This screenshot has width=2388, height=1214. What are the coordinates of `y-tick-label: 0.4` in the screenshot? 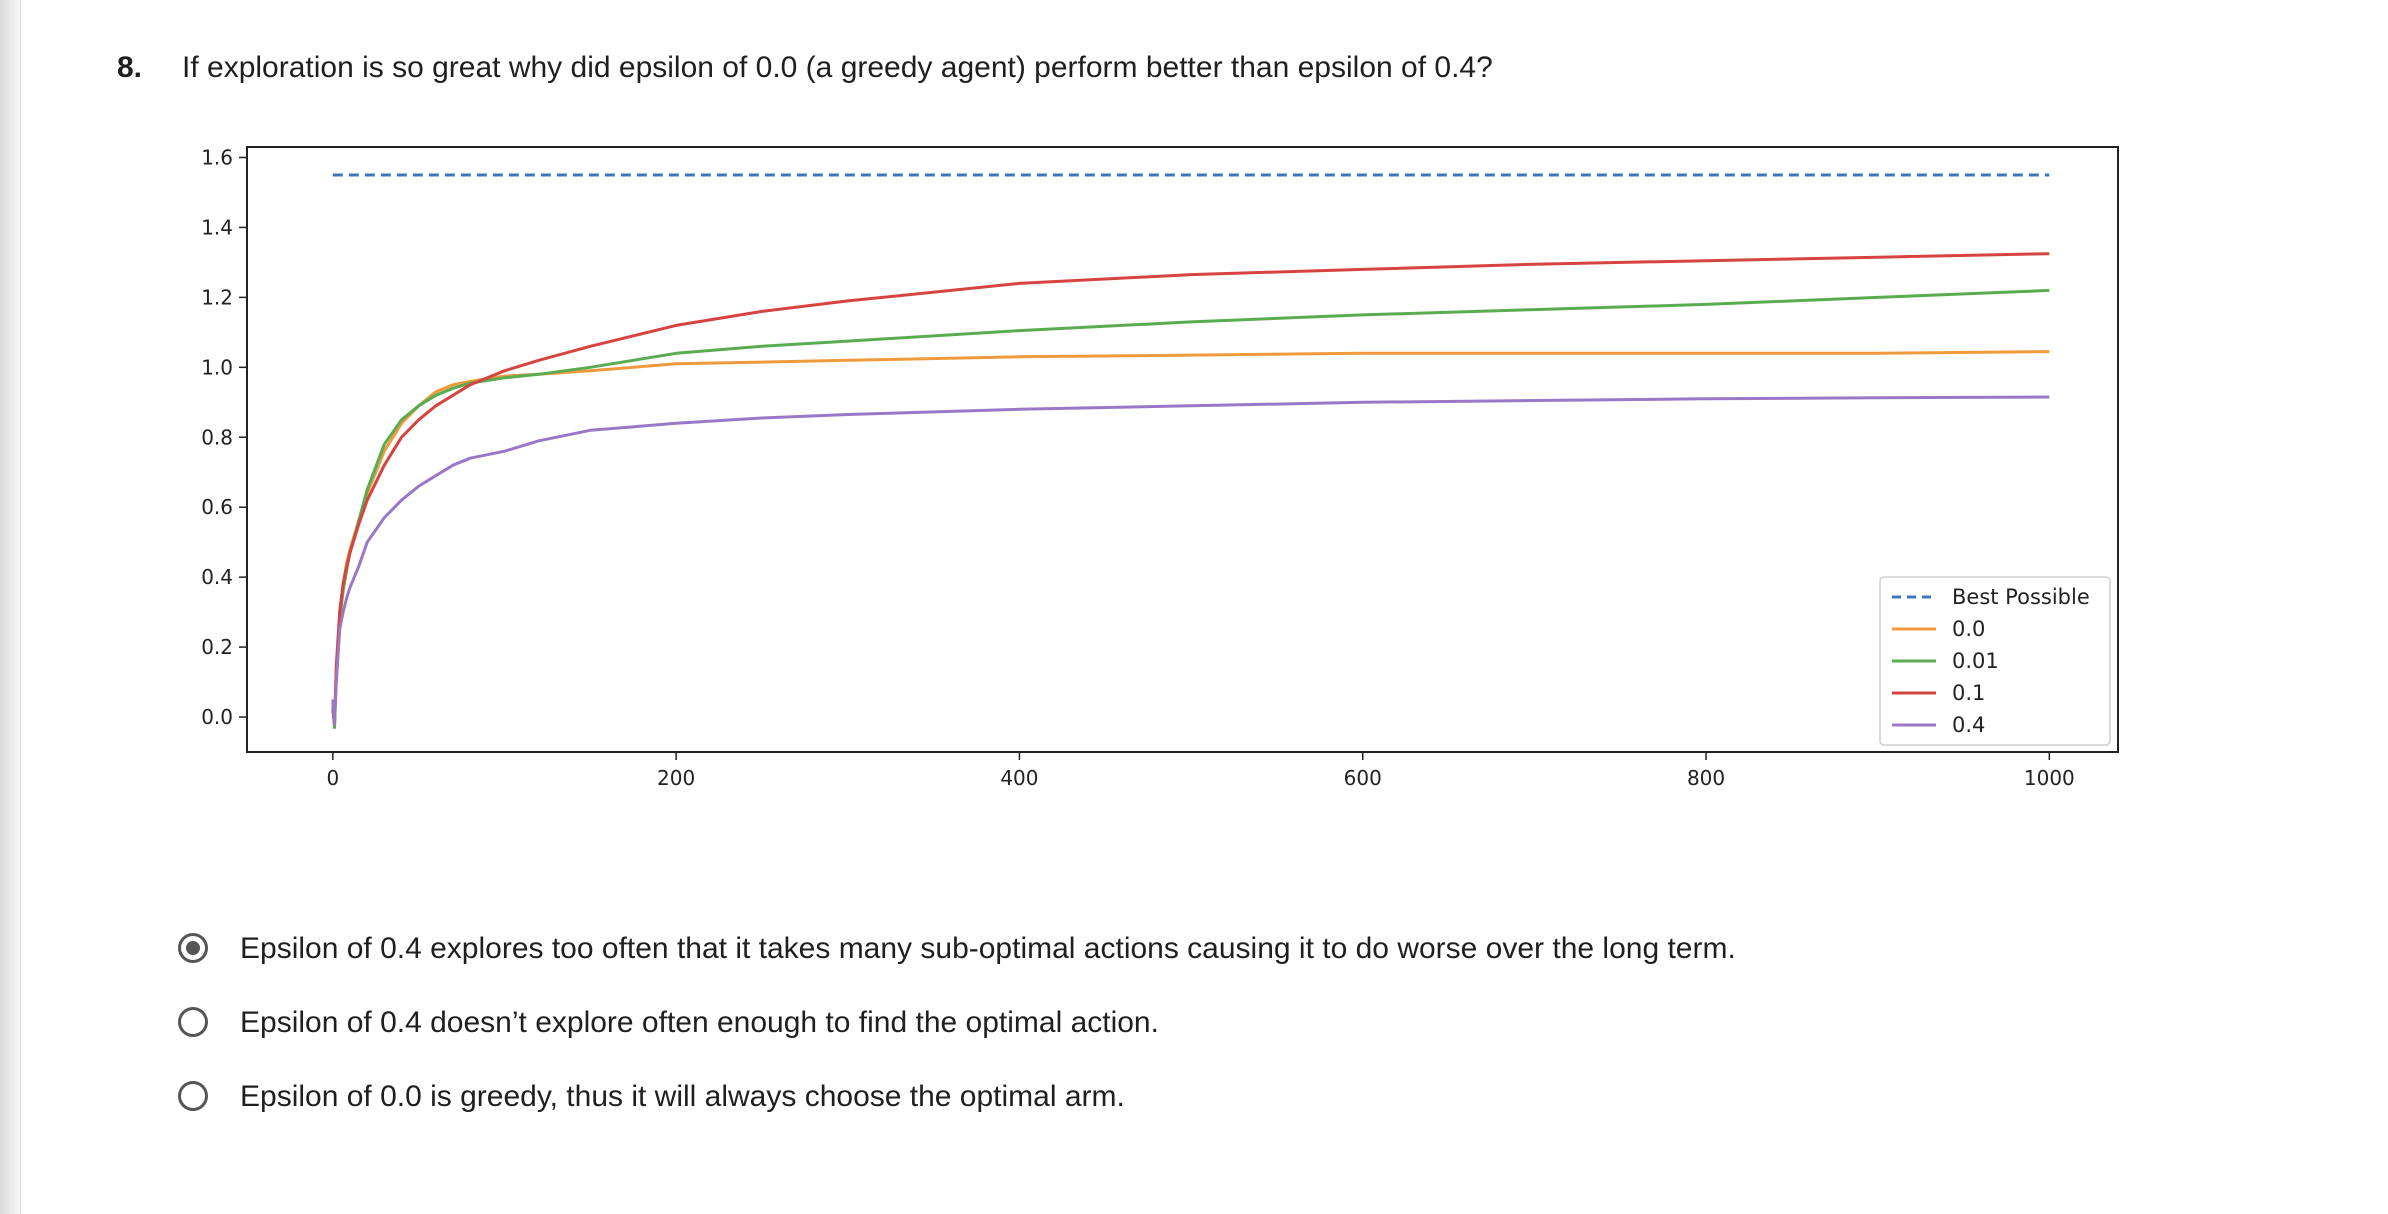 It's located at (217, 577).